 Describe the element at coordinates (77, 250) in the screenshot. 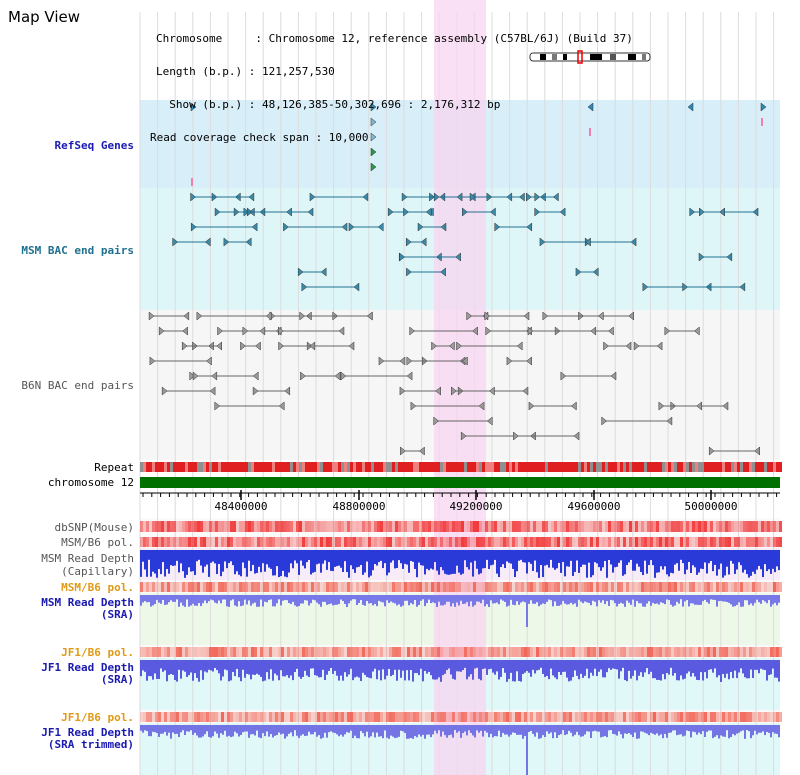

I see `track-label-msm-bac: MSM BAC end pairs` at that location.